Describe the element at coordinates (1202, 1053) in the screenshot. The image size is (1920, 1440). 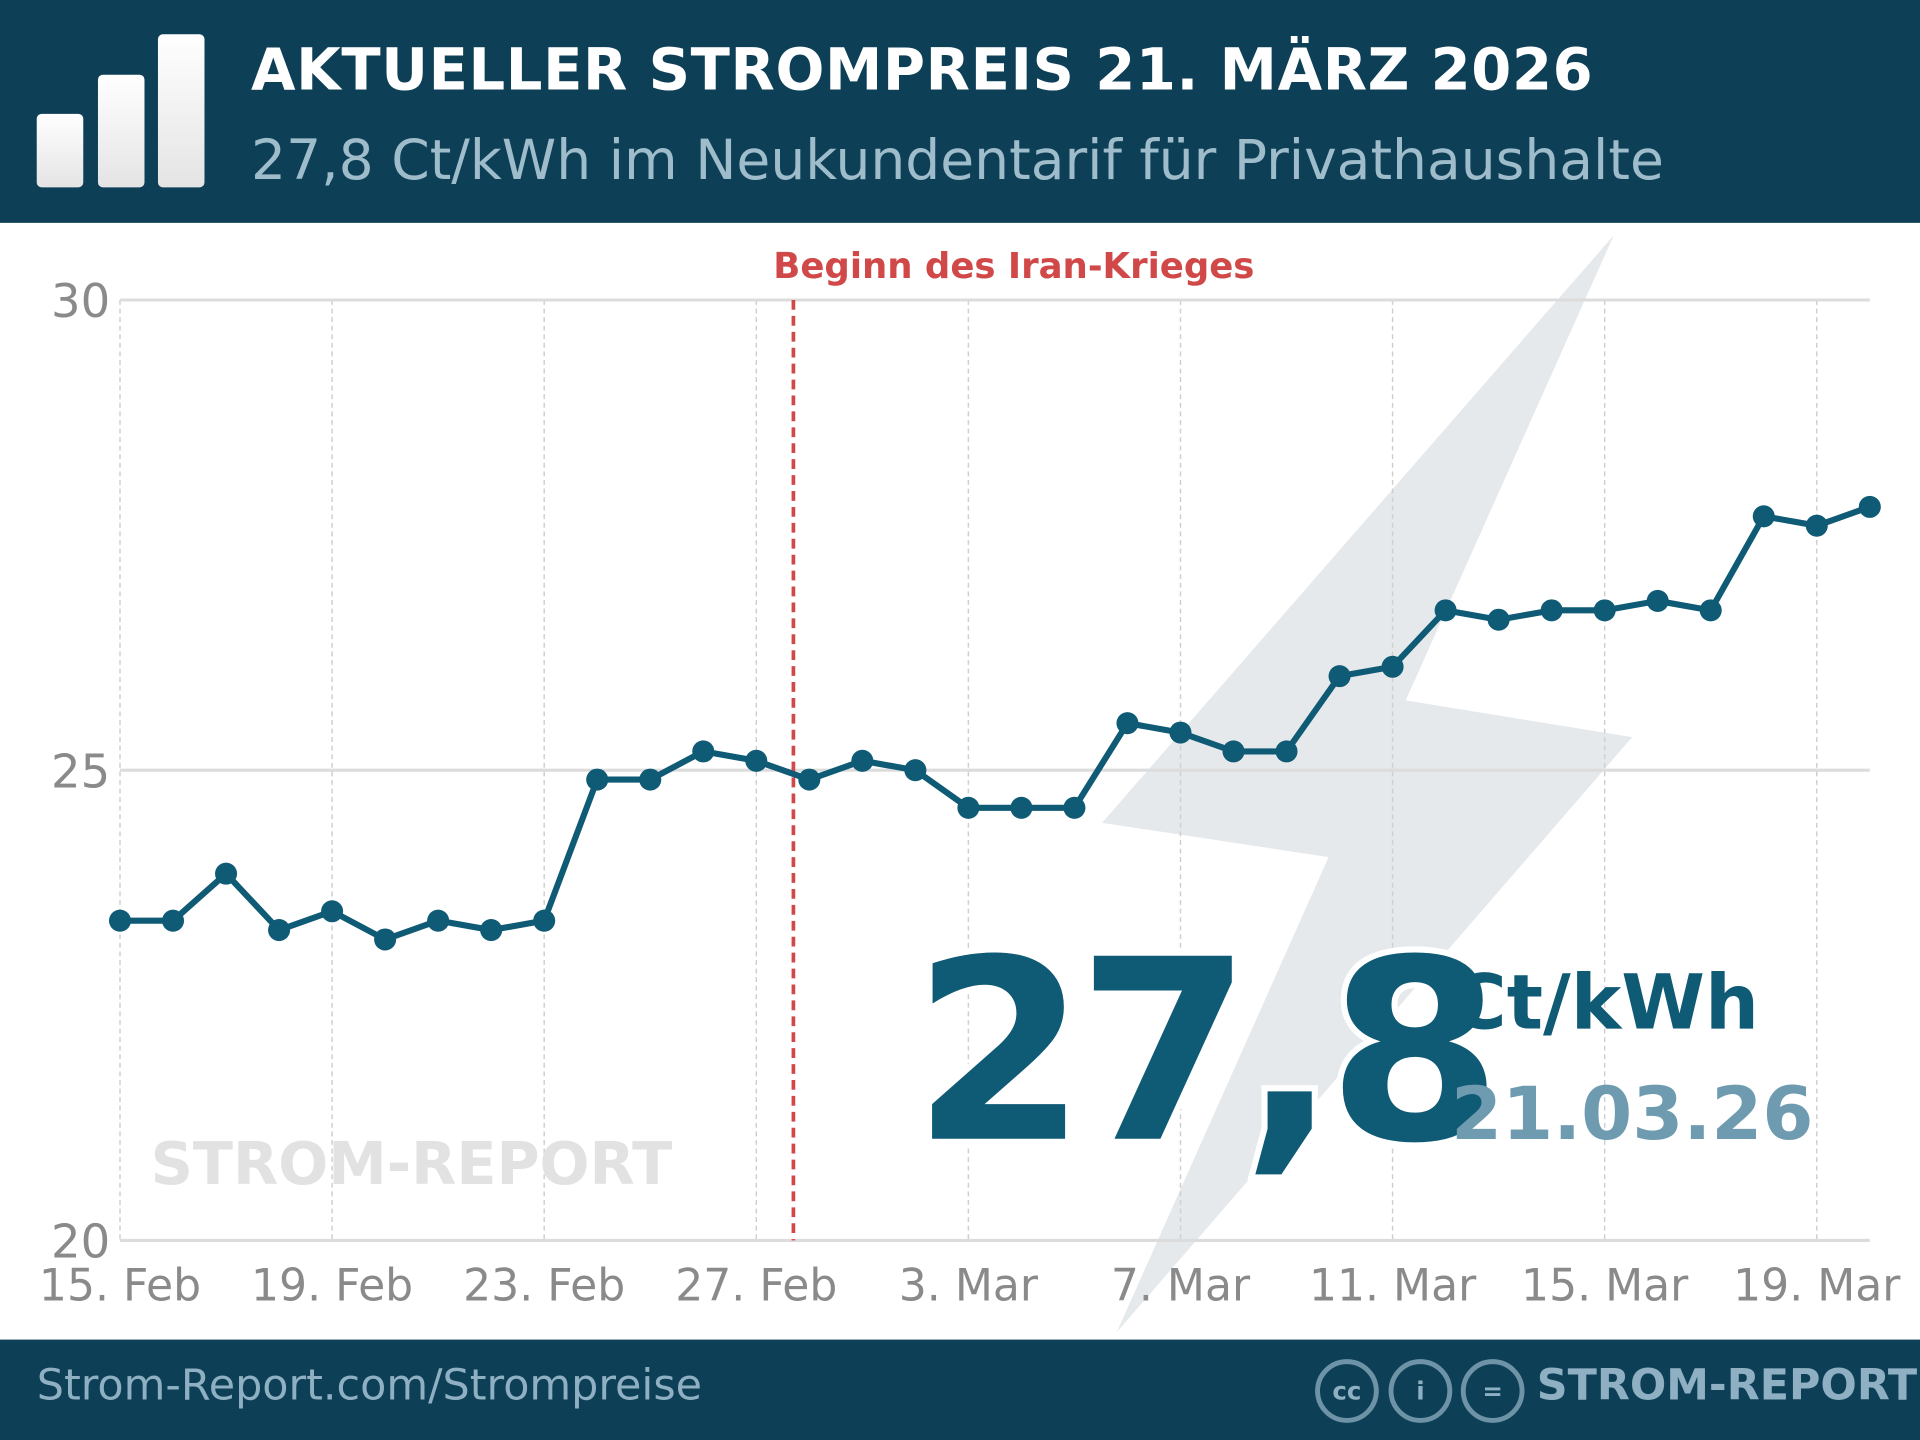
I see `highlight-value: 27,8` at that location.